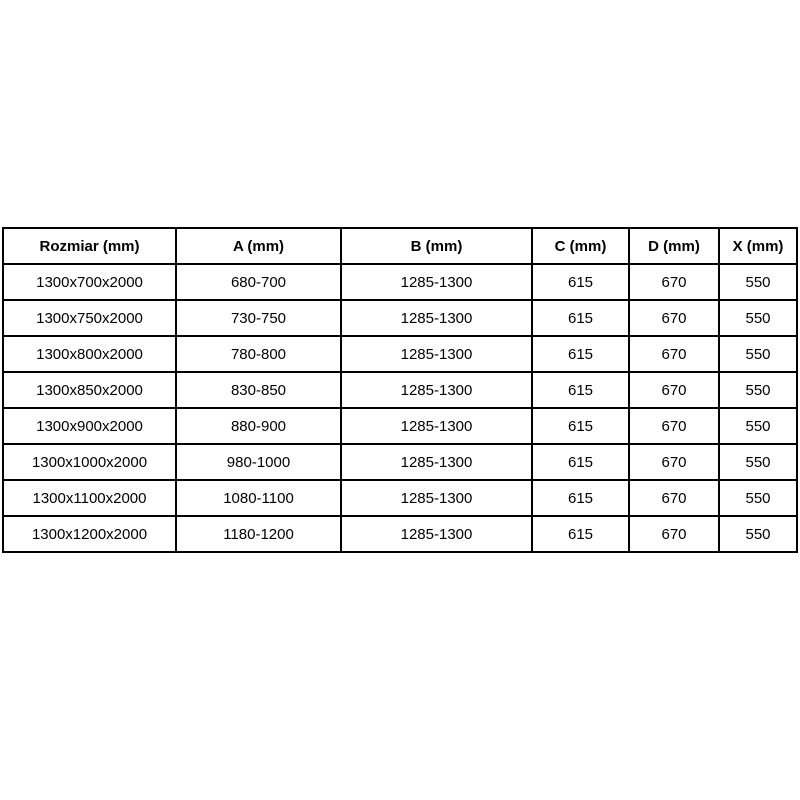  What do you see at coordinates (89, 282) in the screenshot?
I see `table-cell: 1300x700x2000` at bounding box center [89, 282].